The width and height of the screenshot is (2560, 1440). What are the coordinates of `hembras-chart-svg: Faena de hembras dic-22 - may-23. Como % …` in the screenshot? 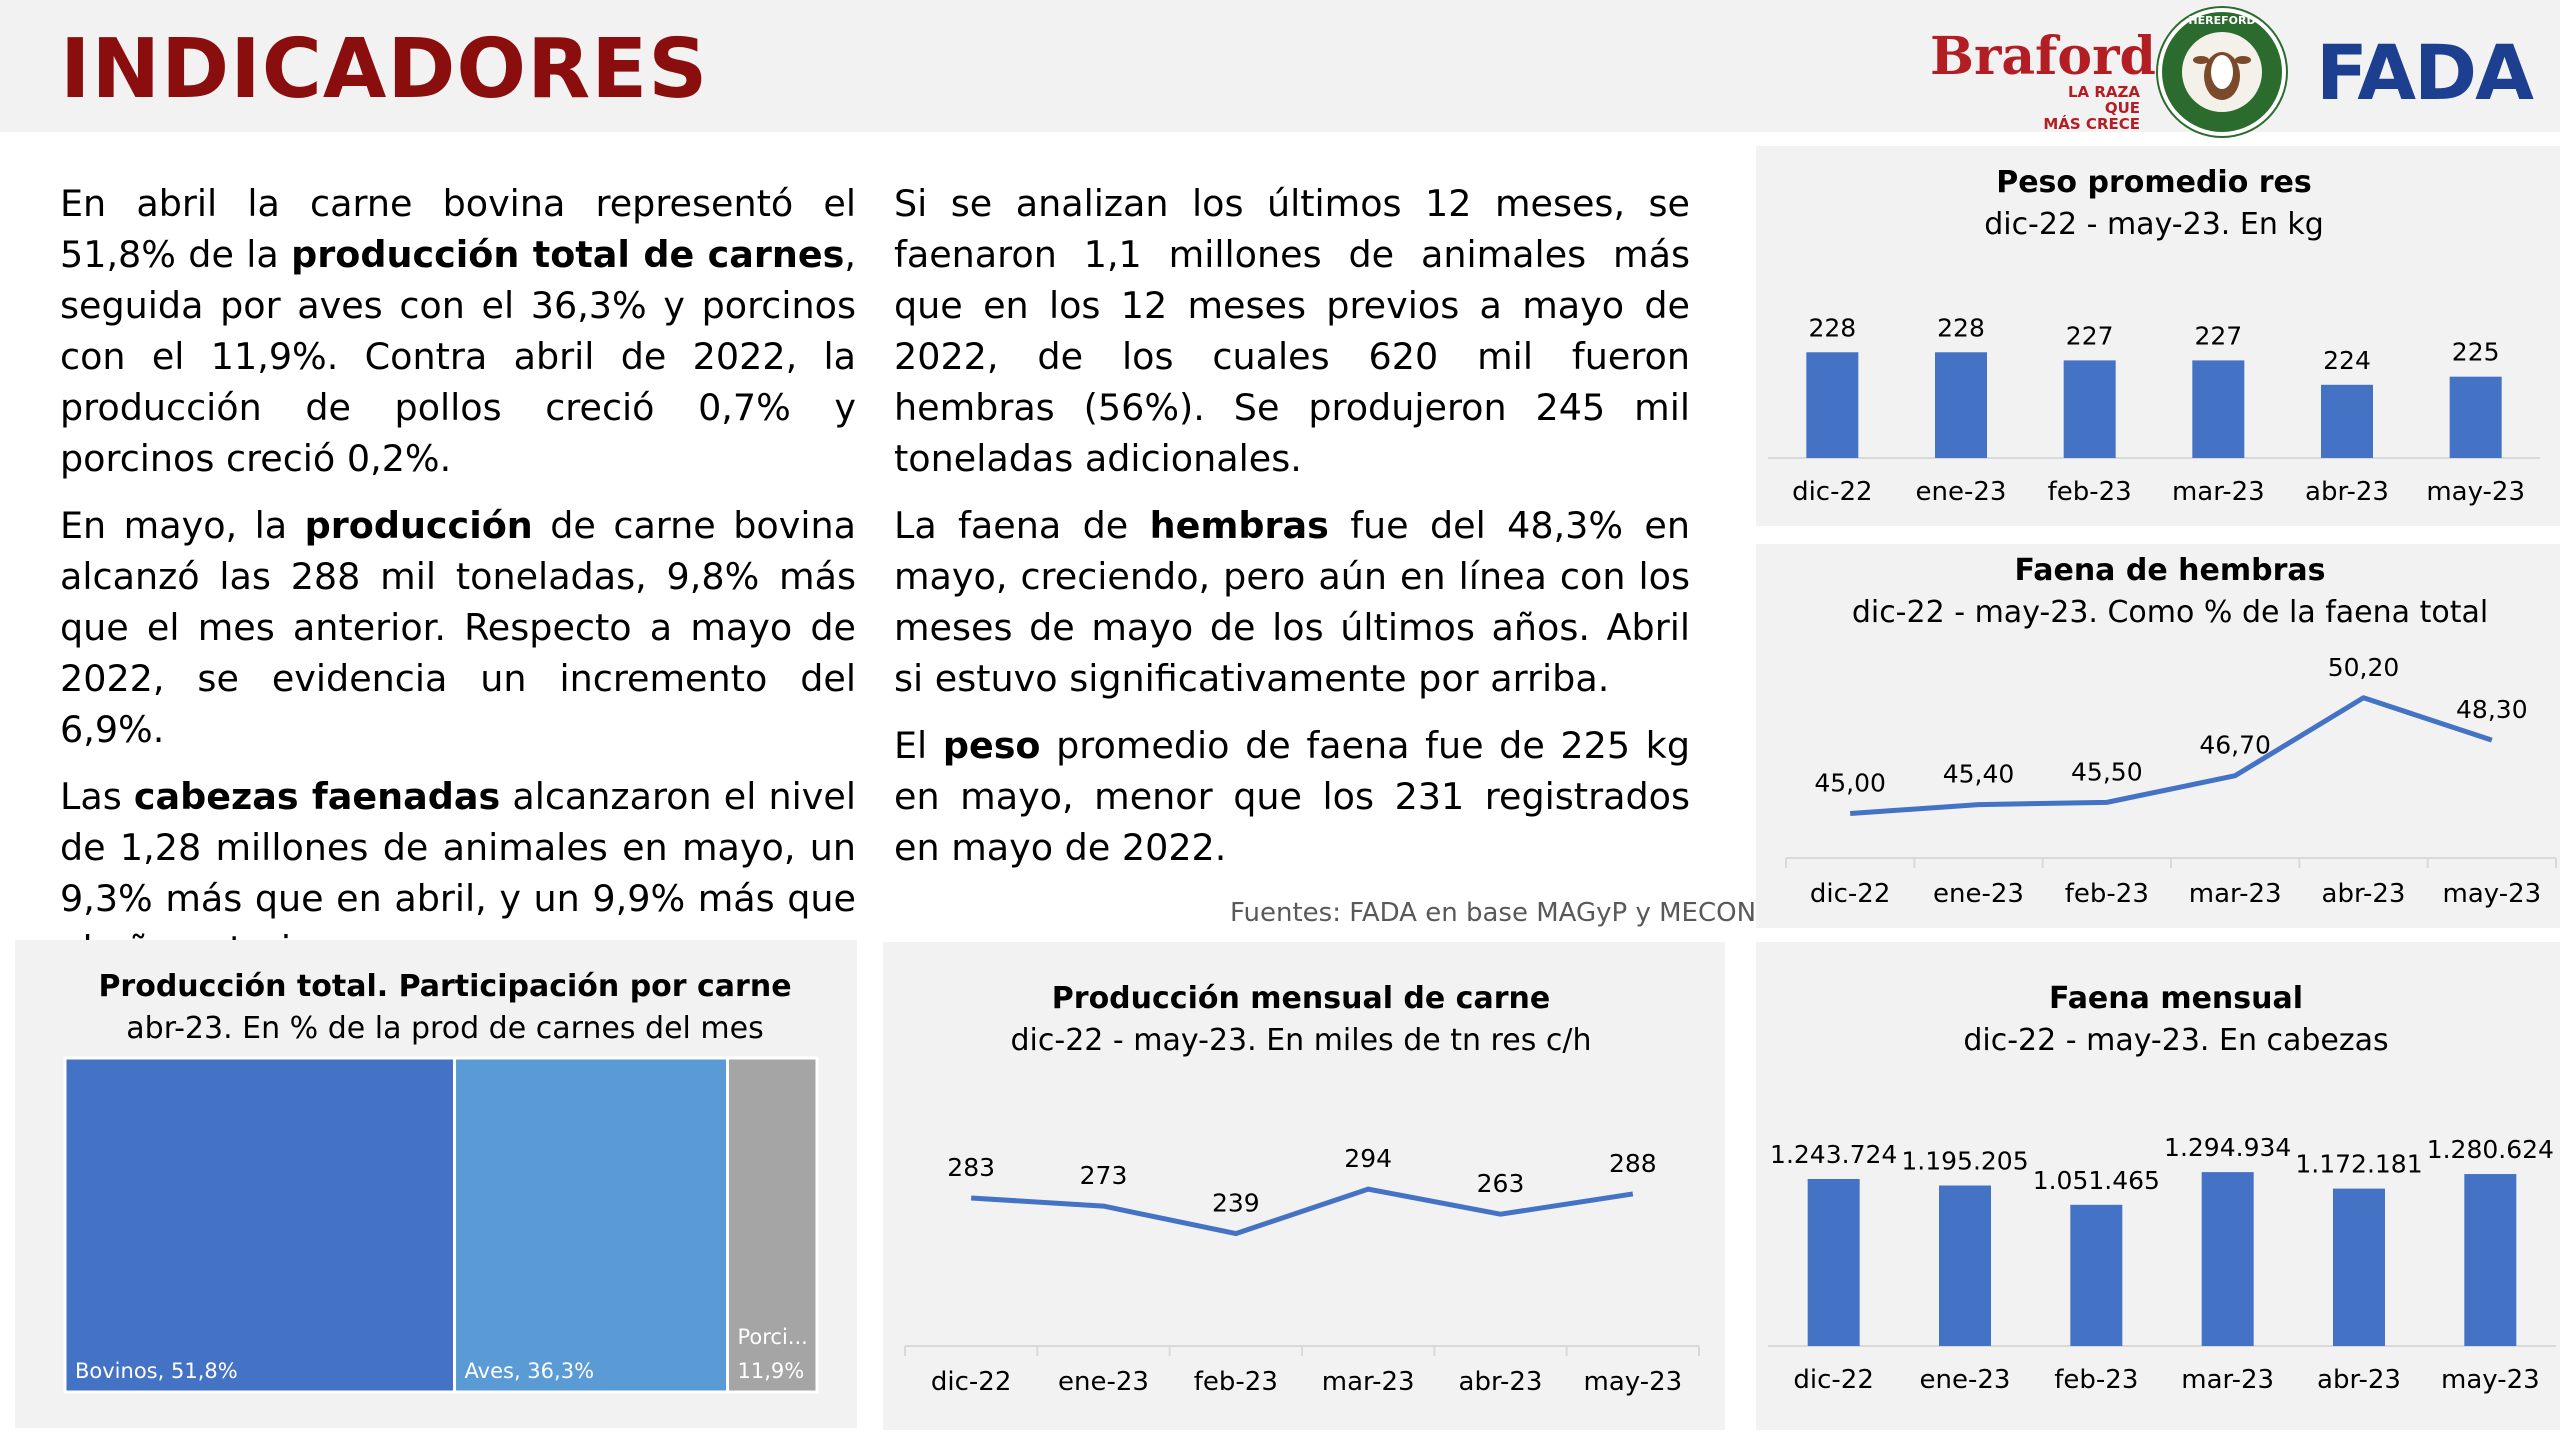 It's located at (2171, 731).